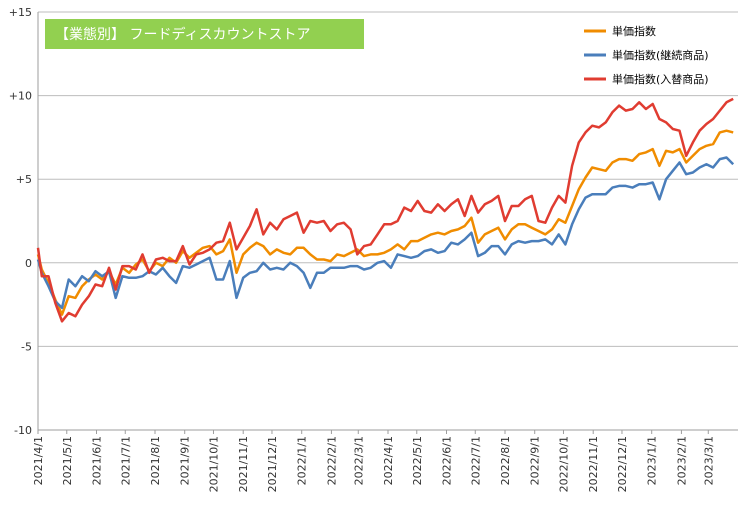 Image resolution: width=742 pixels, height=510 pixels. Describe the element at coordinates (20, 12) in the screenshot. I see `y-tick-label: +15` at that location.